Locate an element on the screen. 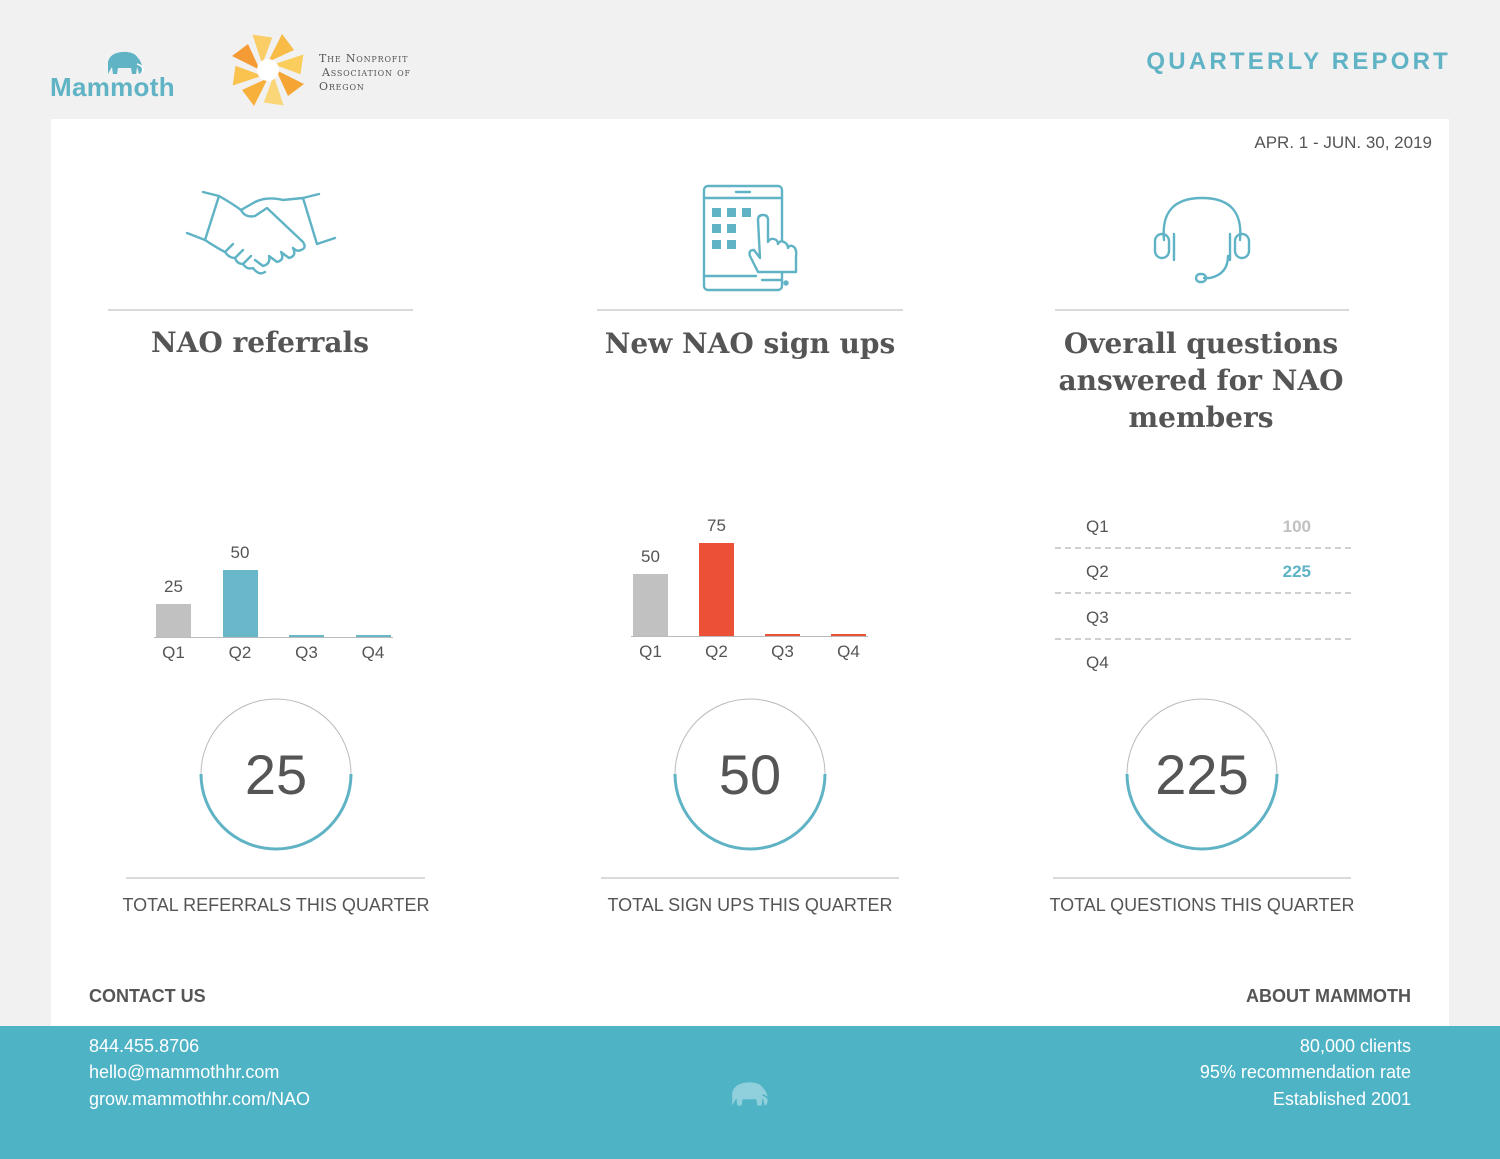 Image resolution: width=1500 pixels, height=1159 pixels. bar-value-label: 75 is located at coordinates (716, 525).